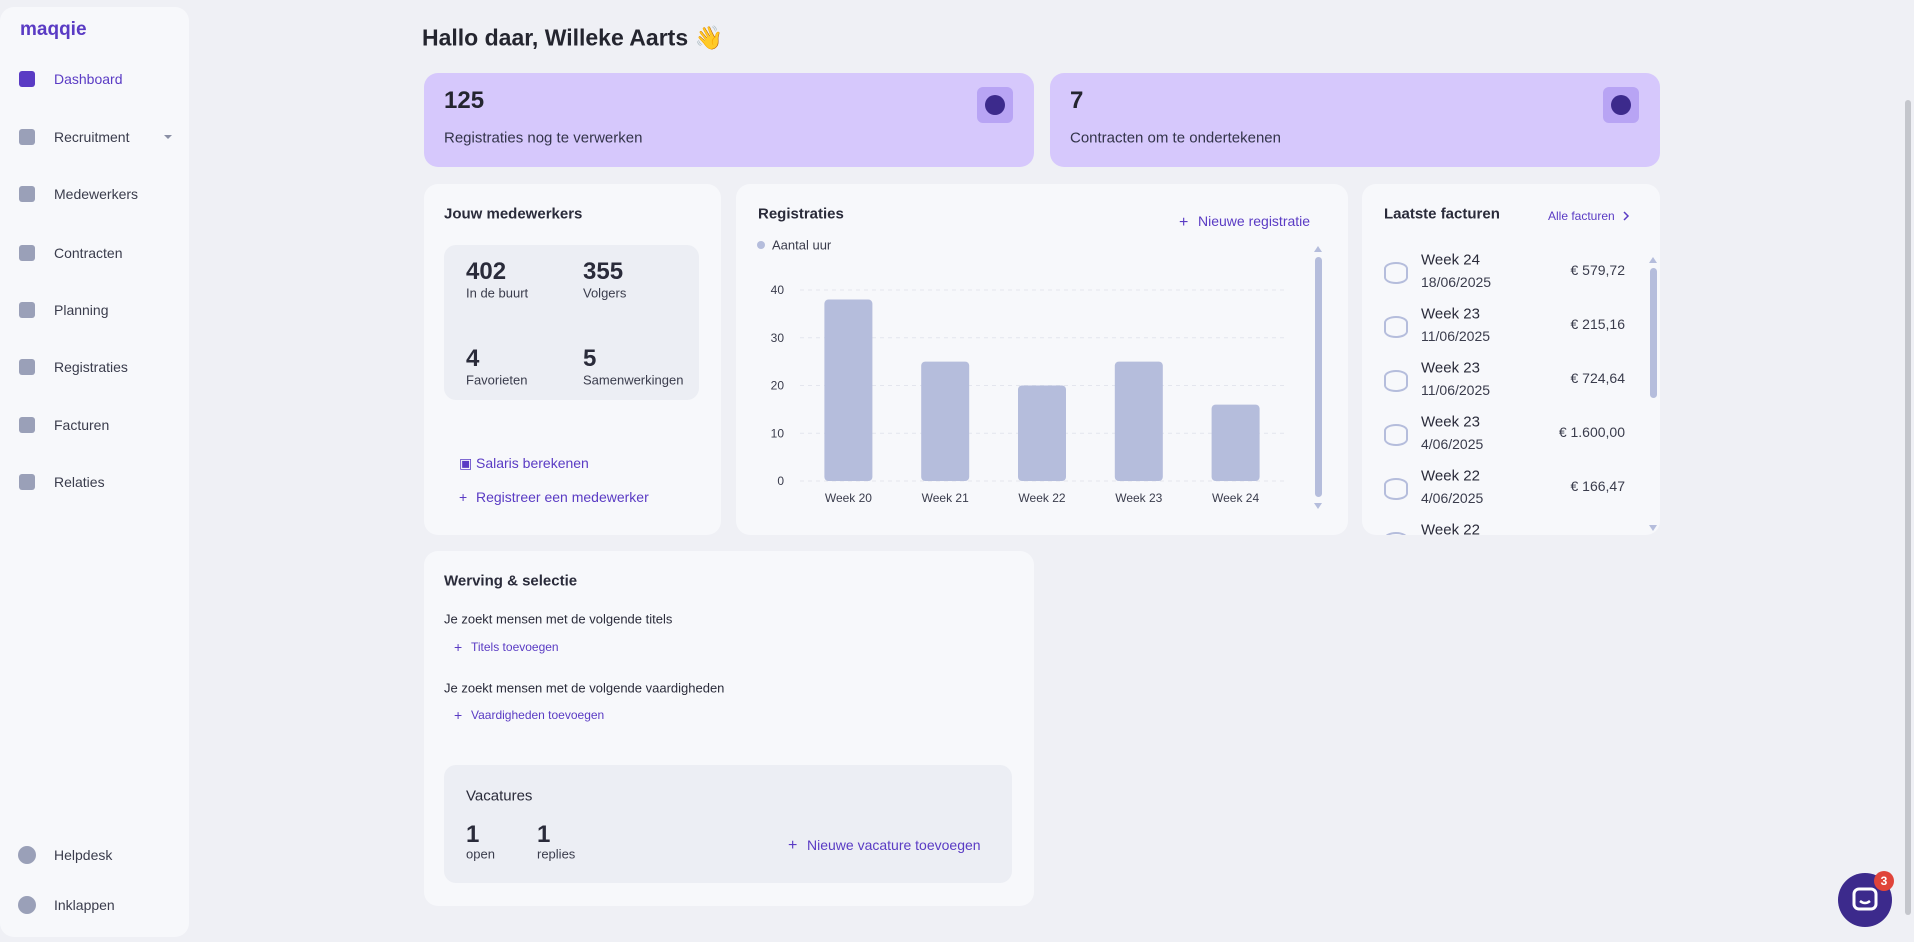 This screenshot has width=1914, height=942. What do you see at coordinates (1598, 378) in the screenshot?
I see `invoice-amount: € 724,64` at bounding box center [1598, 378].